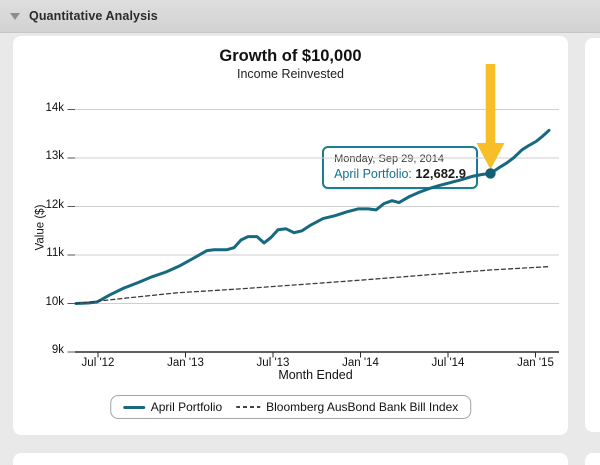 This screenshot has width=600, height=465. I want to click on x-axis-label: Month Ended, so click(315, 375).